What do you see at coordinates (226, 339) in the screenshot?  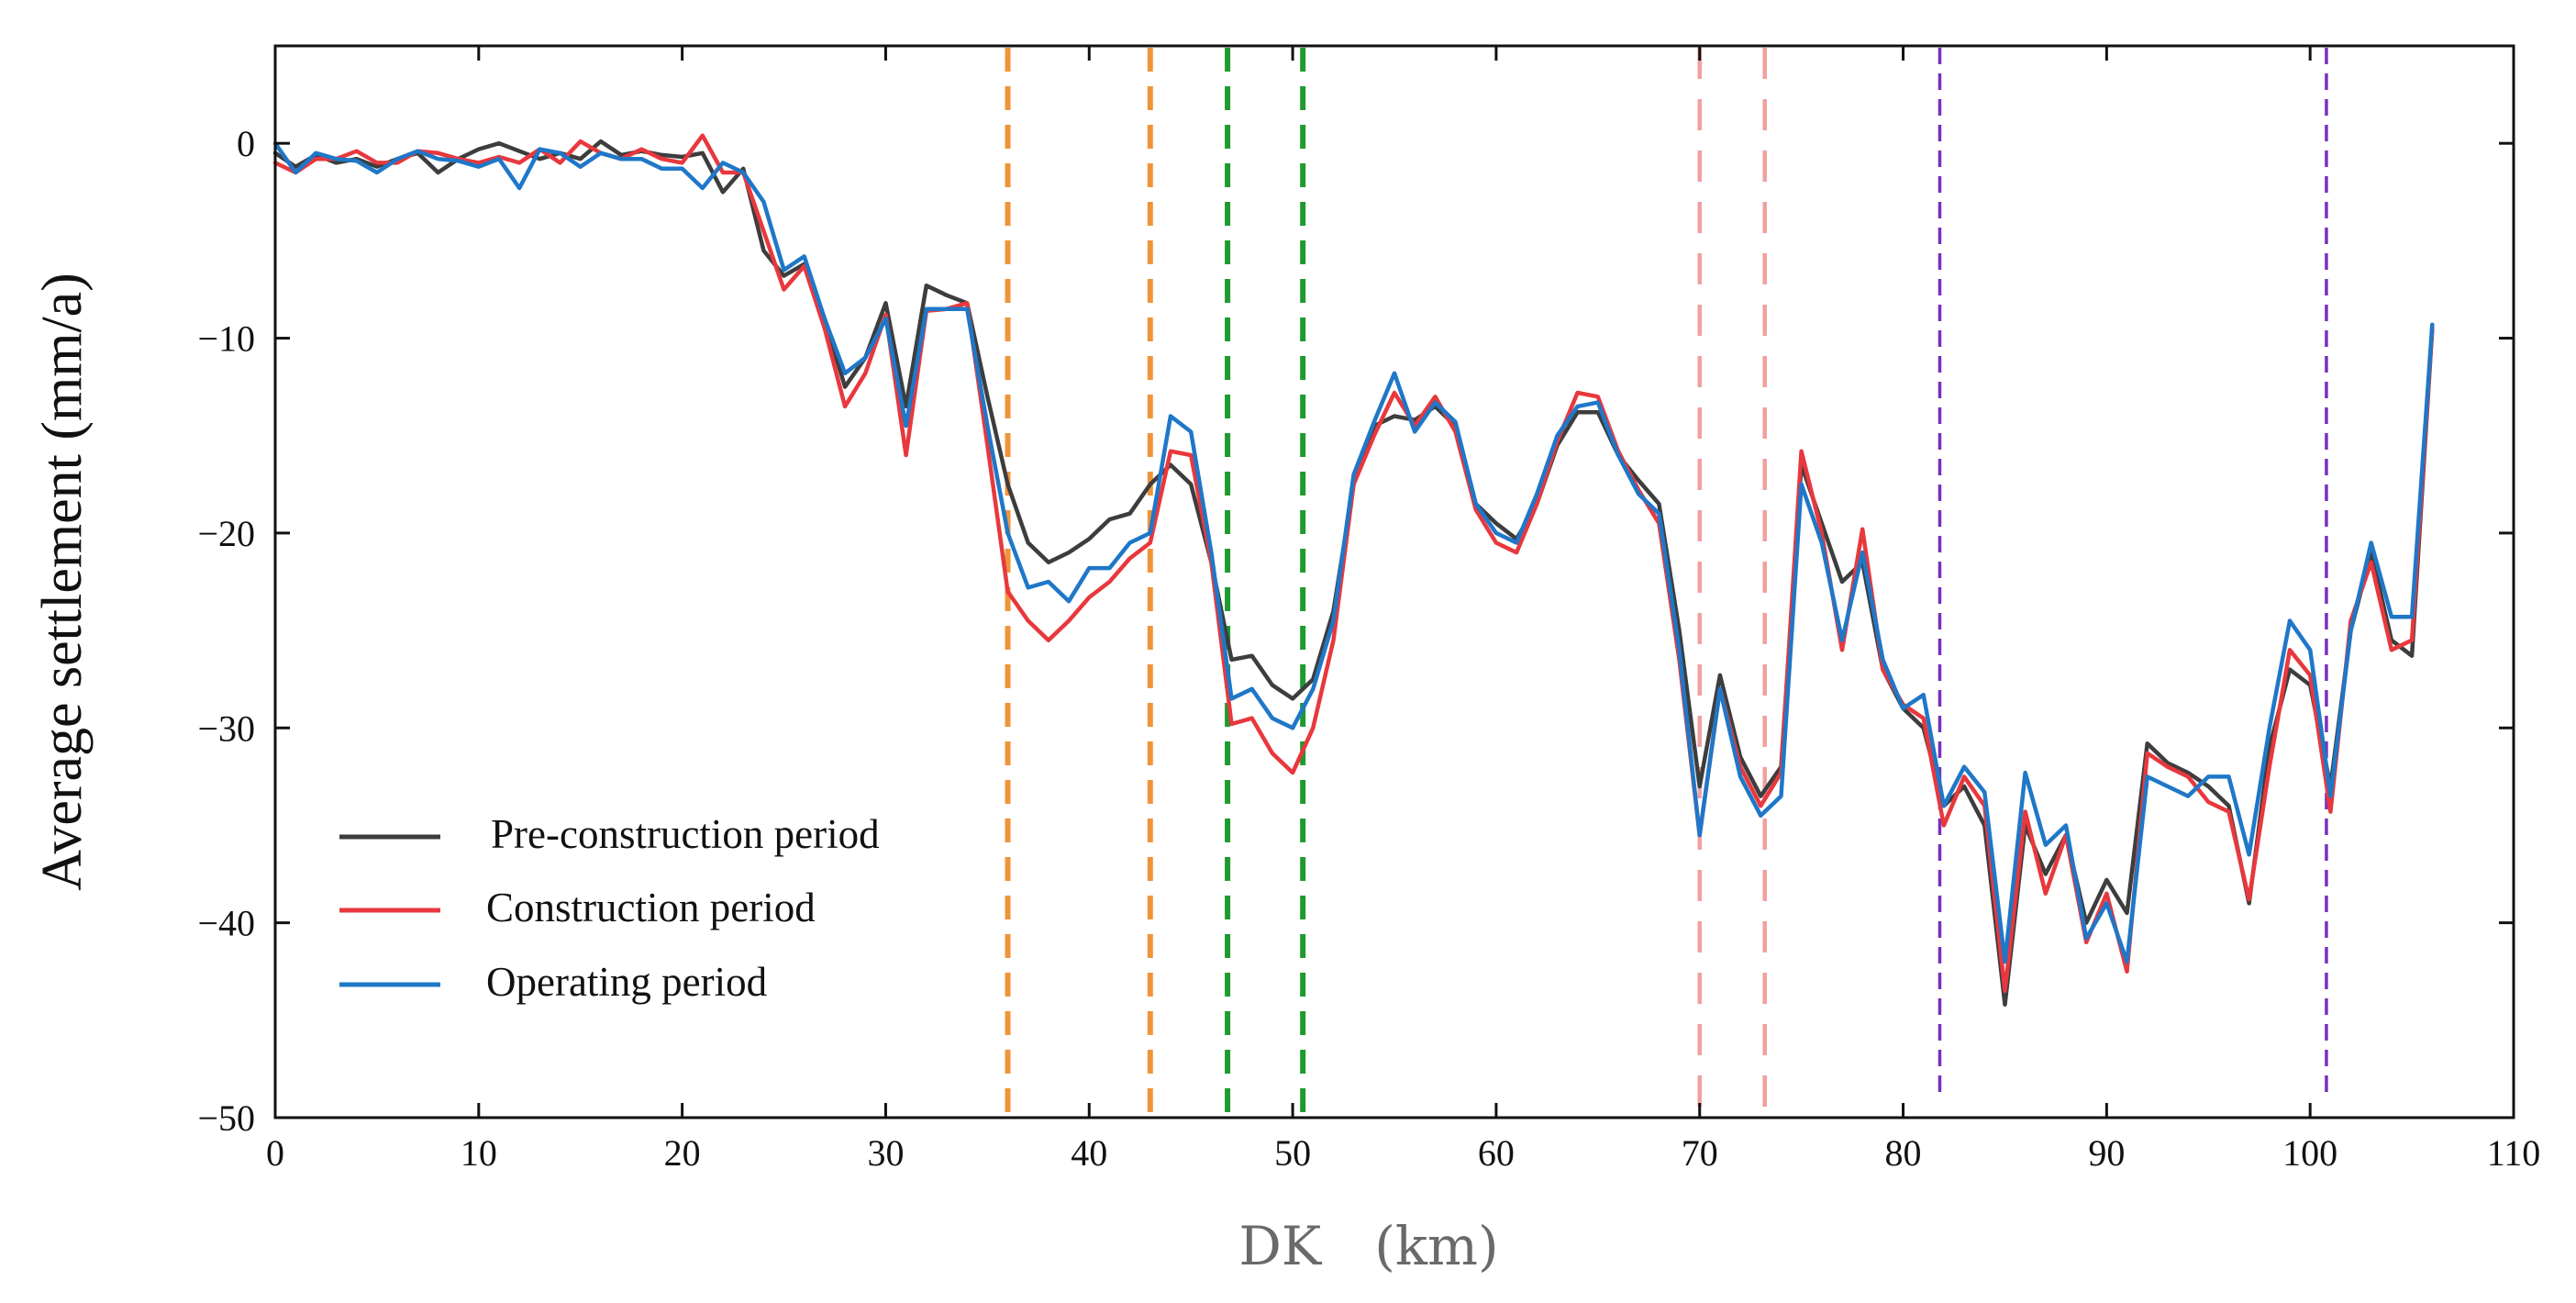 I see `y-tick-label: −10` at bounding box center [226, 339].